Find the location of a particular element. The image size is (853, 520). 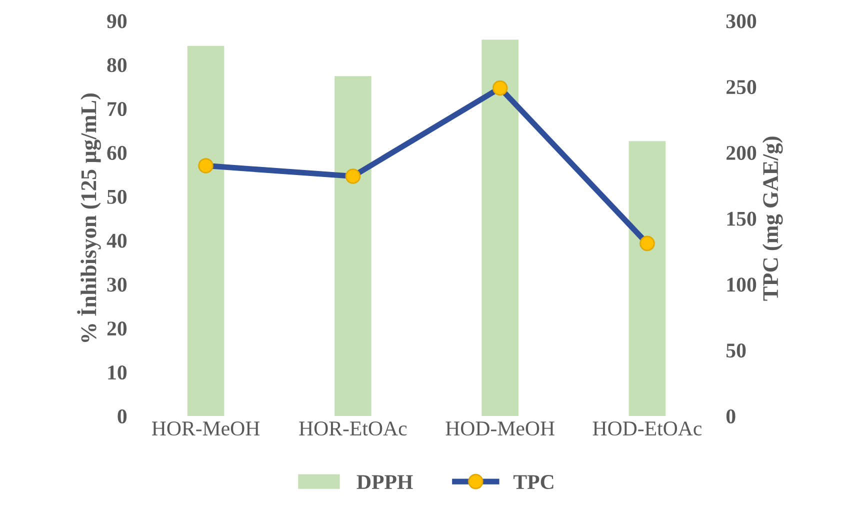

x-tick-label: HOR-EtOAc is located at coordinates (353, 429).